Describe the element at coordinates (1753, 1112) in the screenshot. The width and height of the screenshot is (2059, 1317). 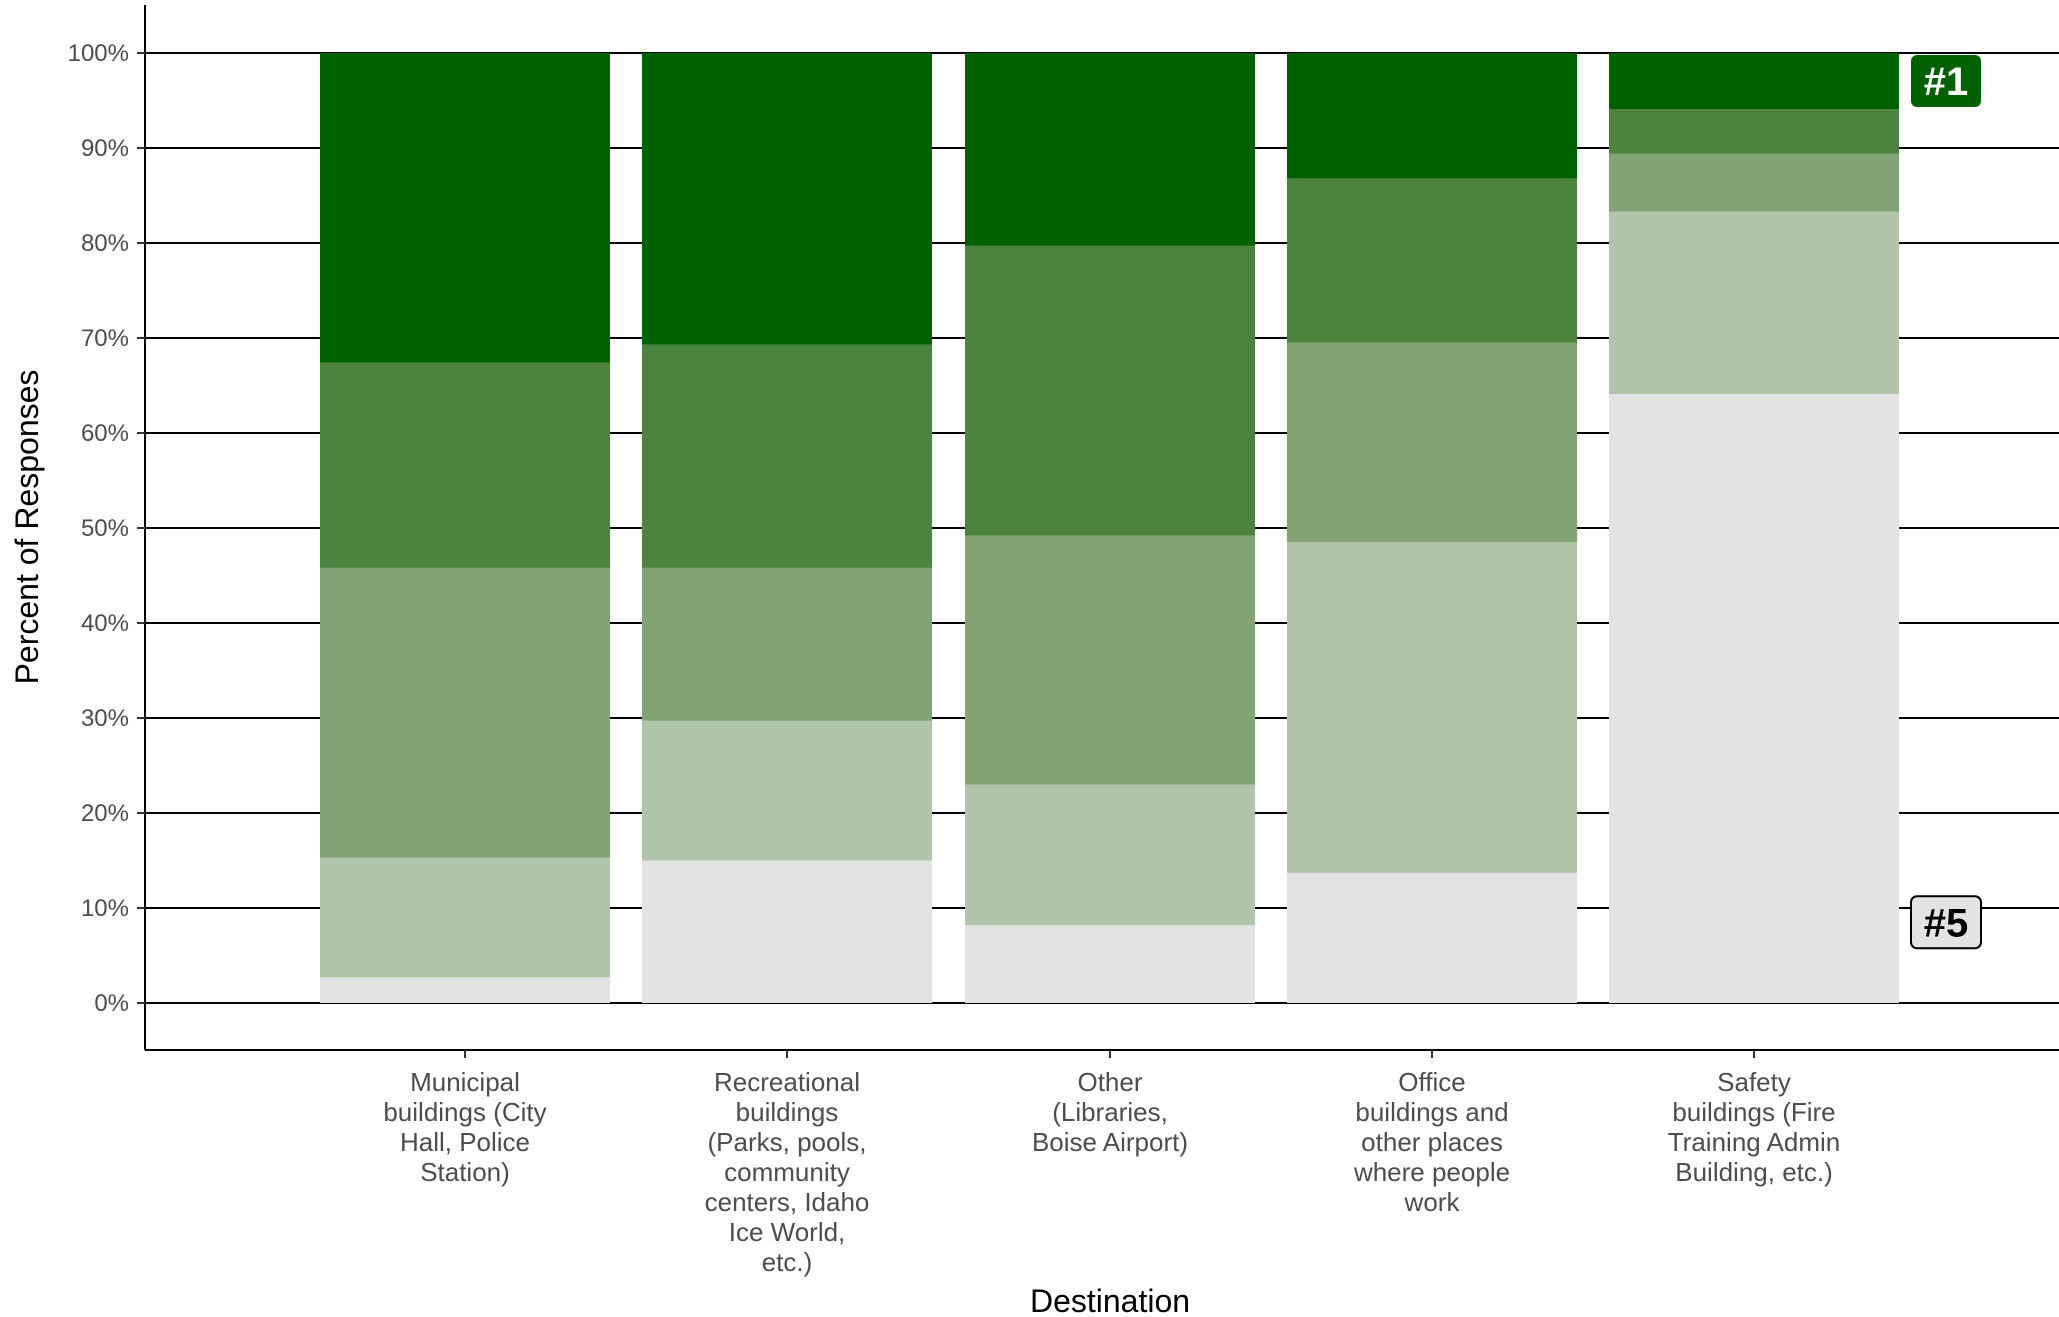
I see `x-tick-label-line: buildings (Fire` at that location.